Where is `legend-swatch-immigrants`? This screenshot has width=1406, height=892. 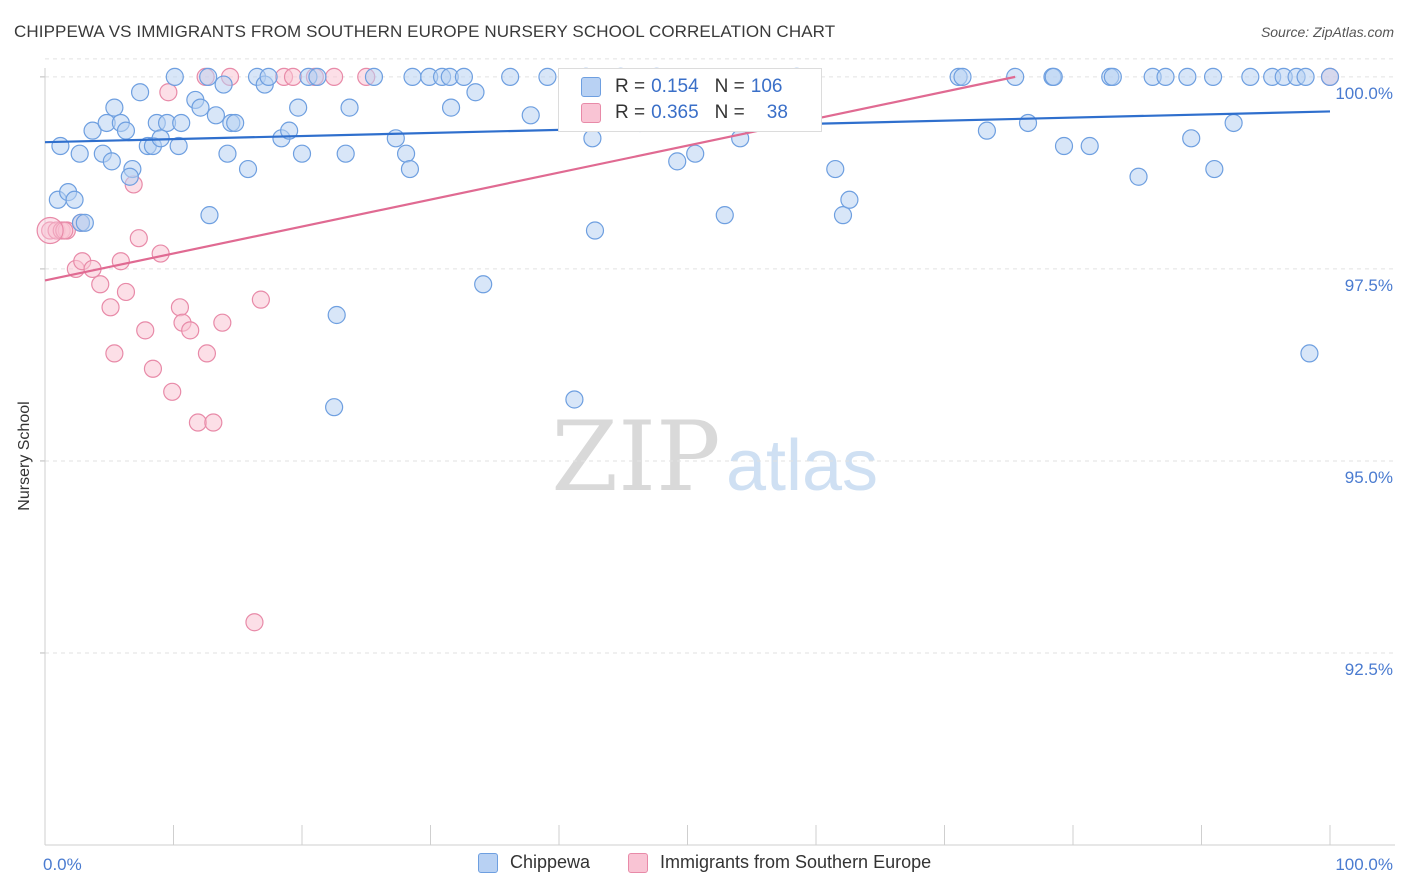
legend-swatch-immigrants is located at coordinates (591, 113).